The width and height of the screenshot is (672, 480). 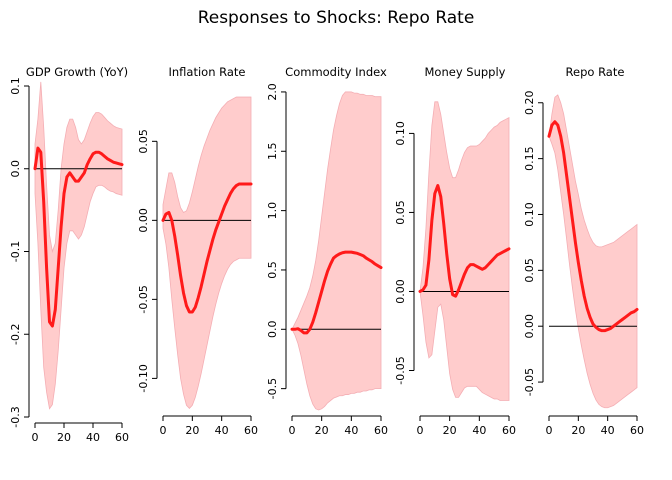 I want to click on y-tick-label: 0.15, so click(x=529, y=158).